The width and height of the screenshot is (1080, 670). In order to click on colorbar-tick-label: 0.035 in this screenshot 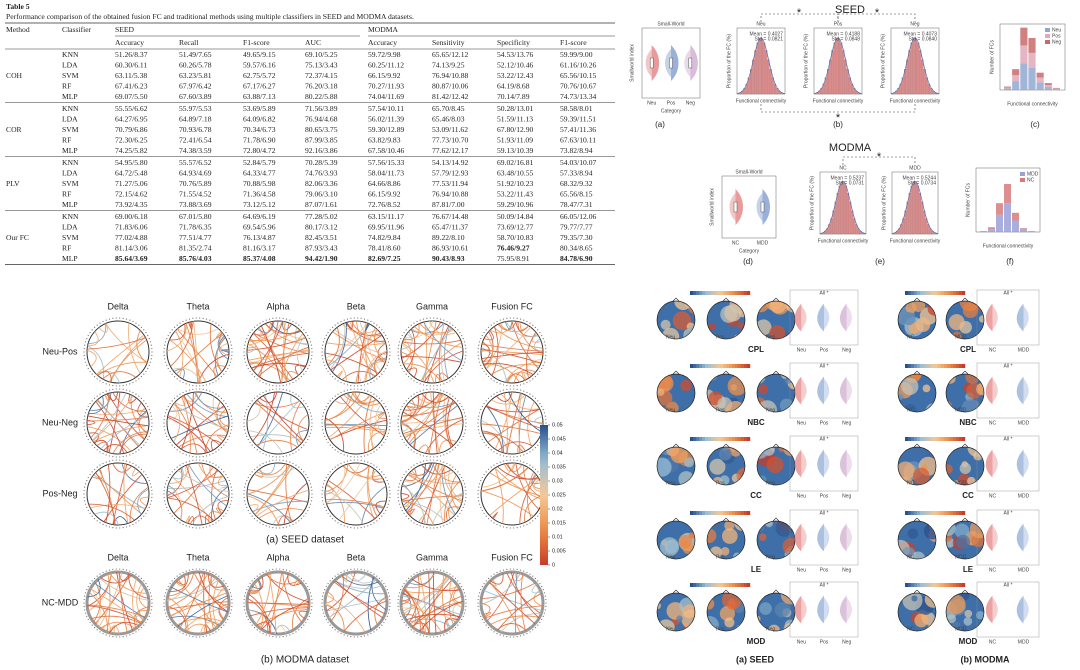, I will do `click(559, 467)`.